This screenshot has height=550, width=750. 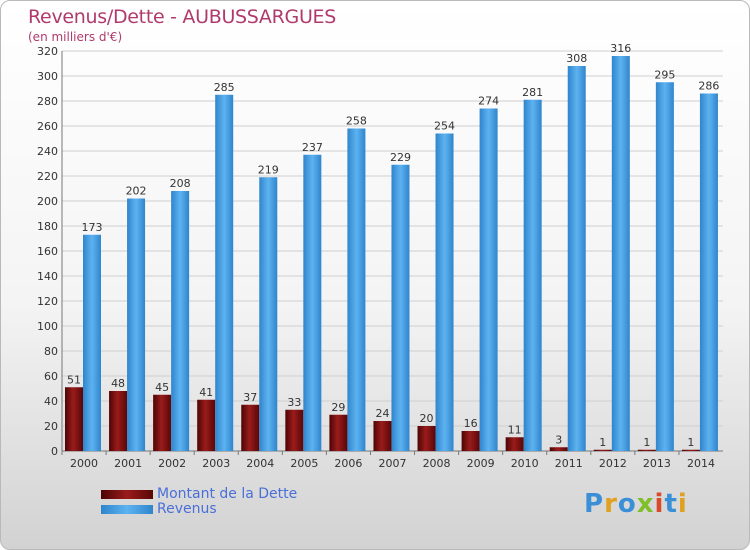 I want to click on y-tick-label: 220, so click(x=47, y=176).